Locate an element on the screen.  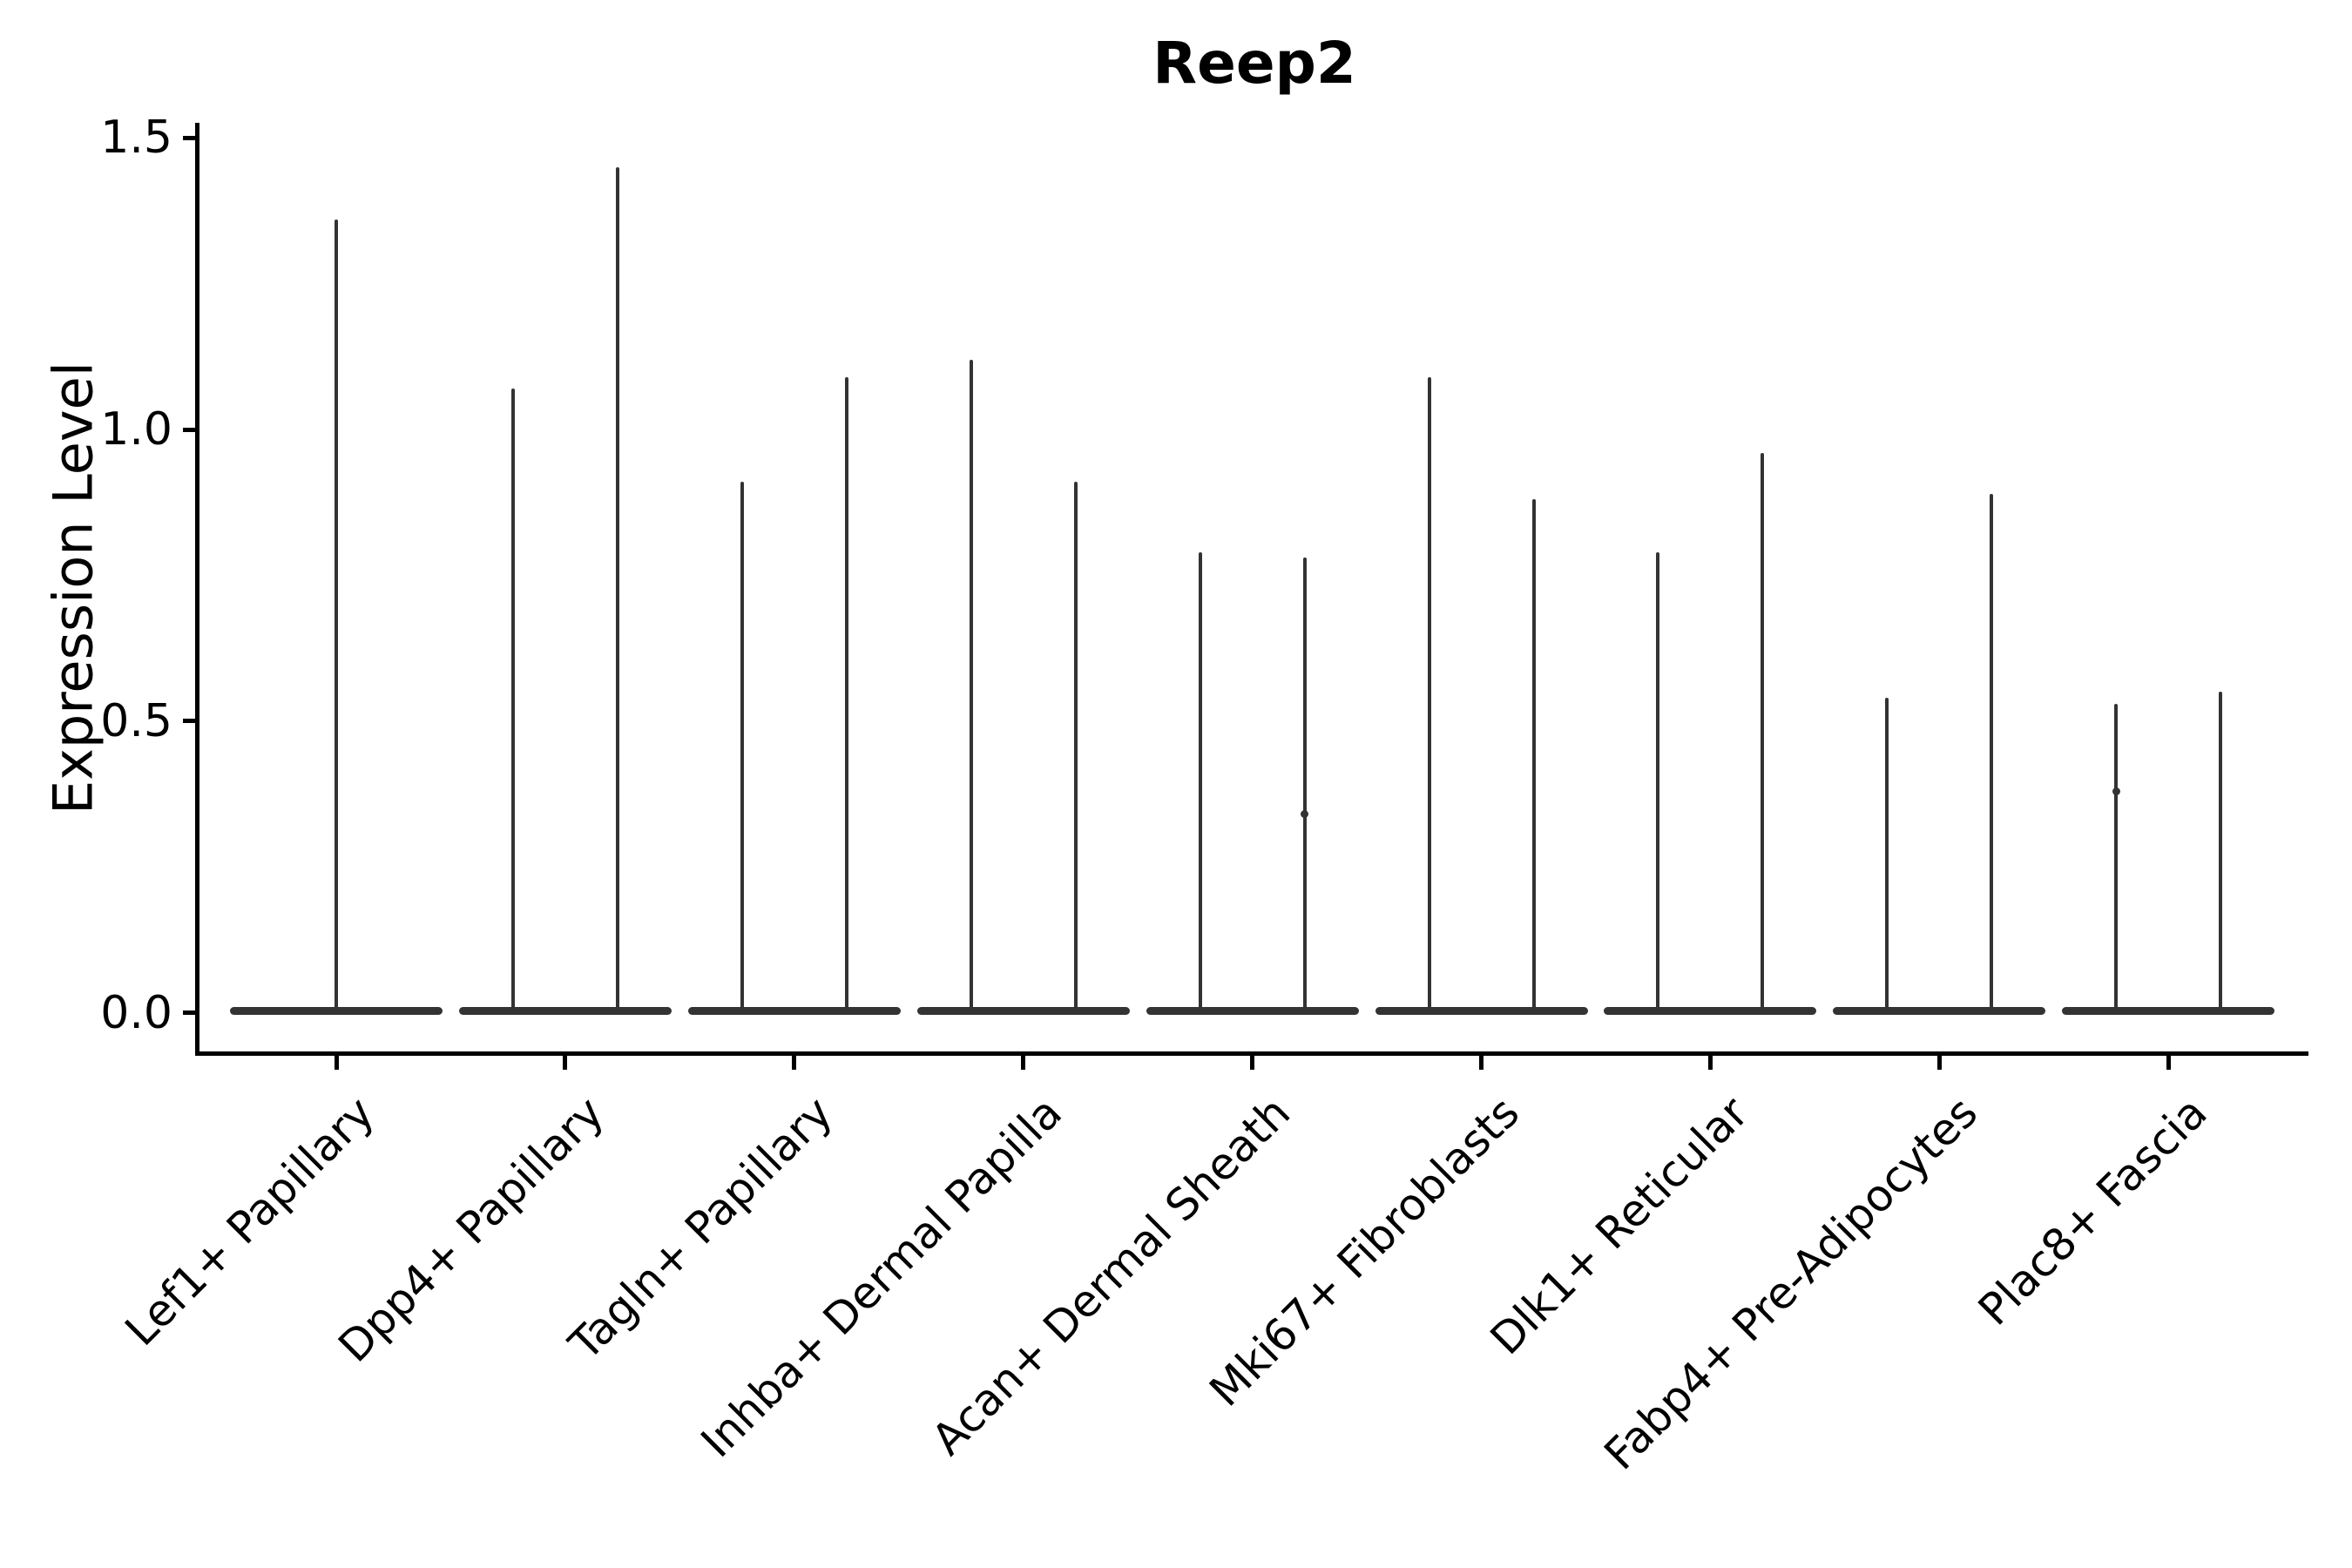
x-tick-label: Fabp4+ Pre-Adipocytes is located at coordinates (1791, 1283).